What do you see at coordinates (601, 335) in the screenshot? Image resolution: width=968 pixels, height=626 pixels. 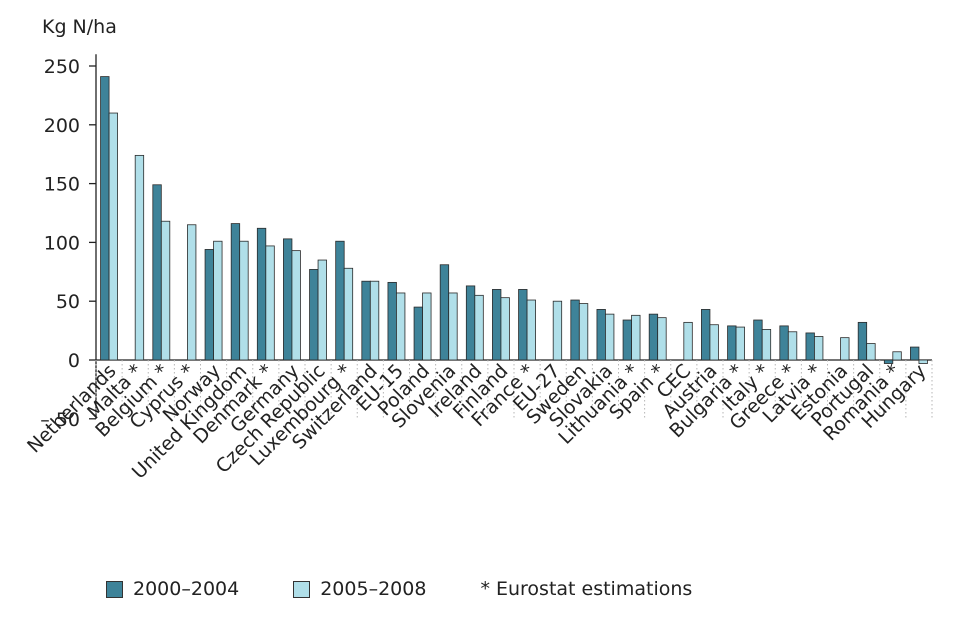 I see `bar-slovakia-2000-2004` at bounding box center [601, 335].